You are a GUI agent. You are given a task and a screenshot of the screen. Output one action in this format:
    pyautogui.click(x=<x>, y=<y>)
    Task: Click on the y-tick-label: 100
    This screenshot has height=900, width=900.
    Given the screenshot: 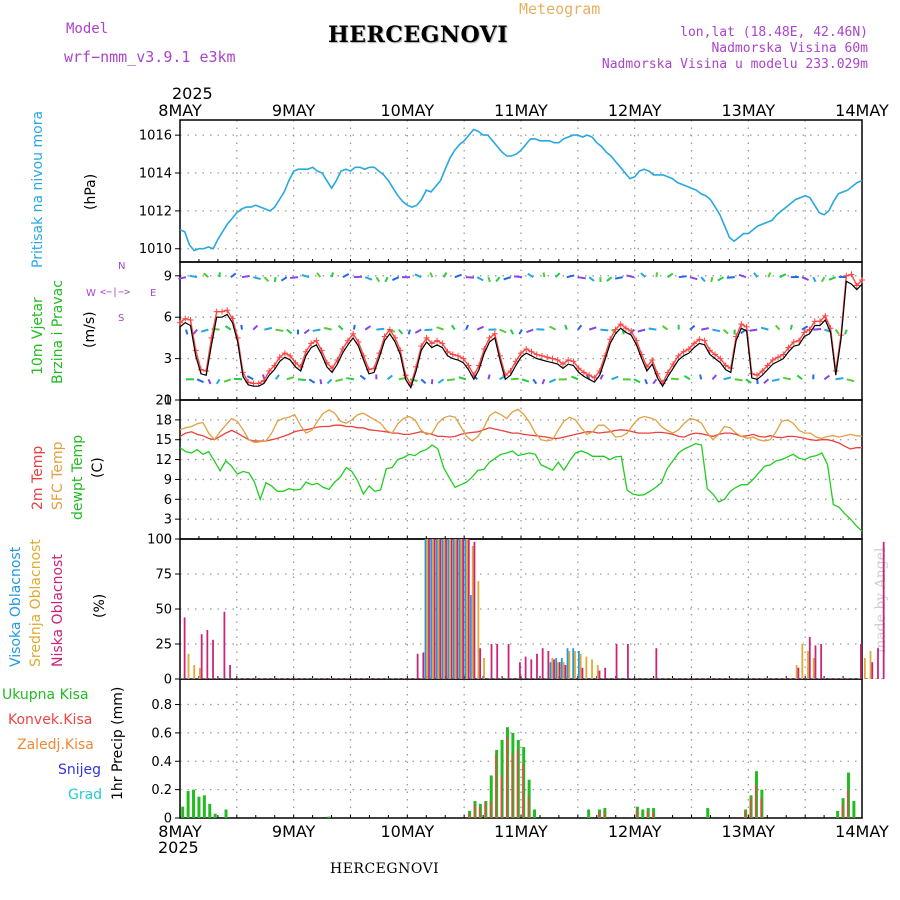 What is the action you would take?
    pyautogui.click(x=159, y=540)
    